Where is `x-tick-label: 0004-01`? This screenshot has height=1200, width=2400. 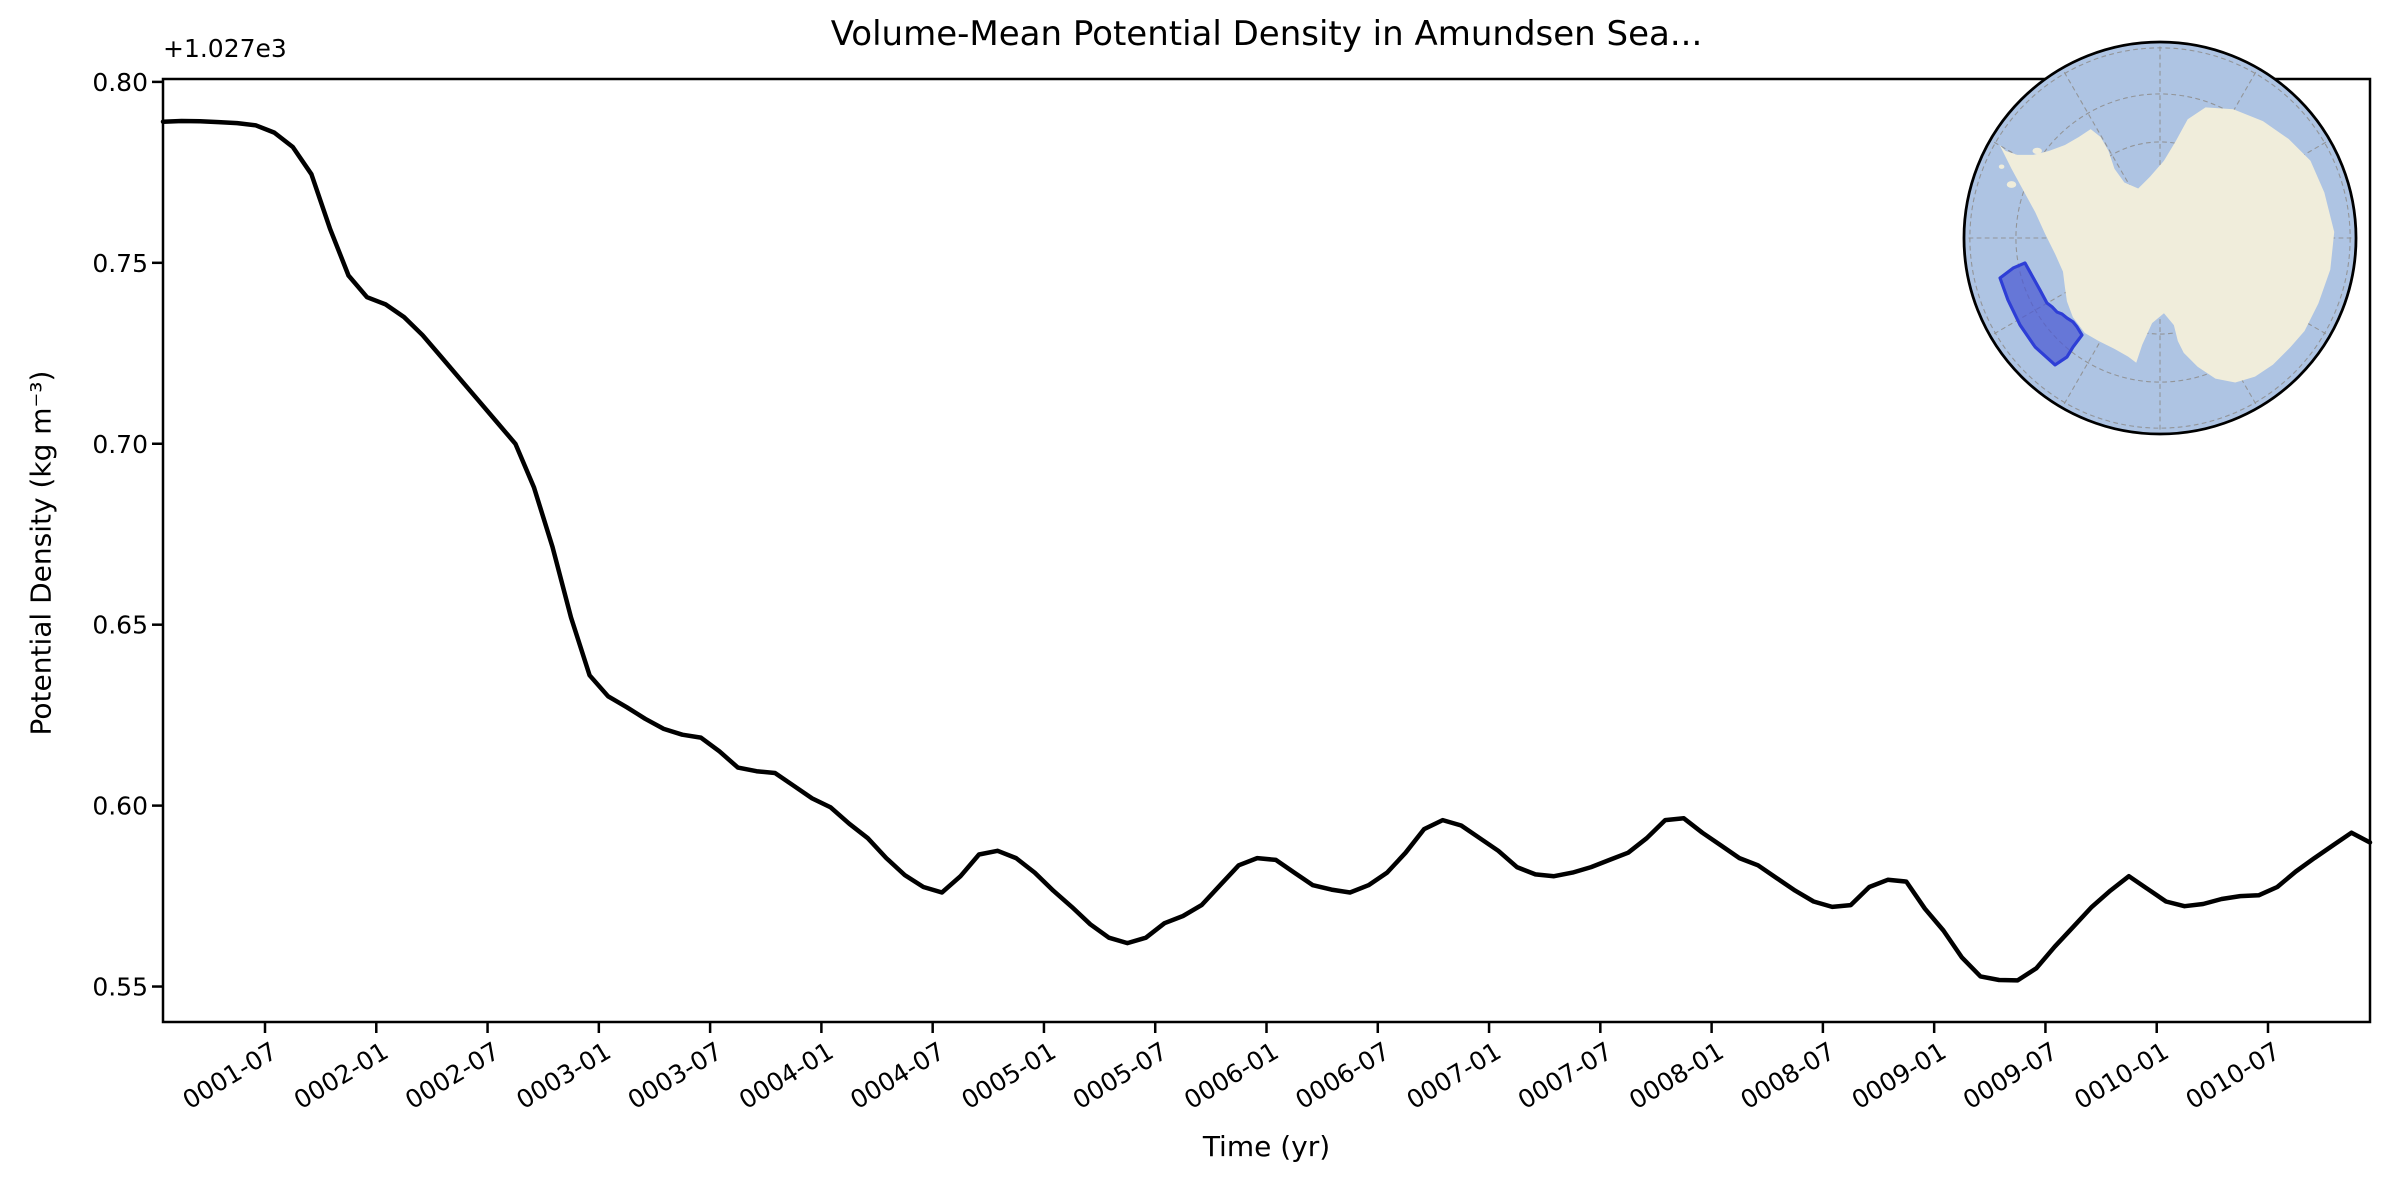 x-tick-label: 0004-01 is located at coordinates (786, 1075).